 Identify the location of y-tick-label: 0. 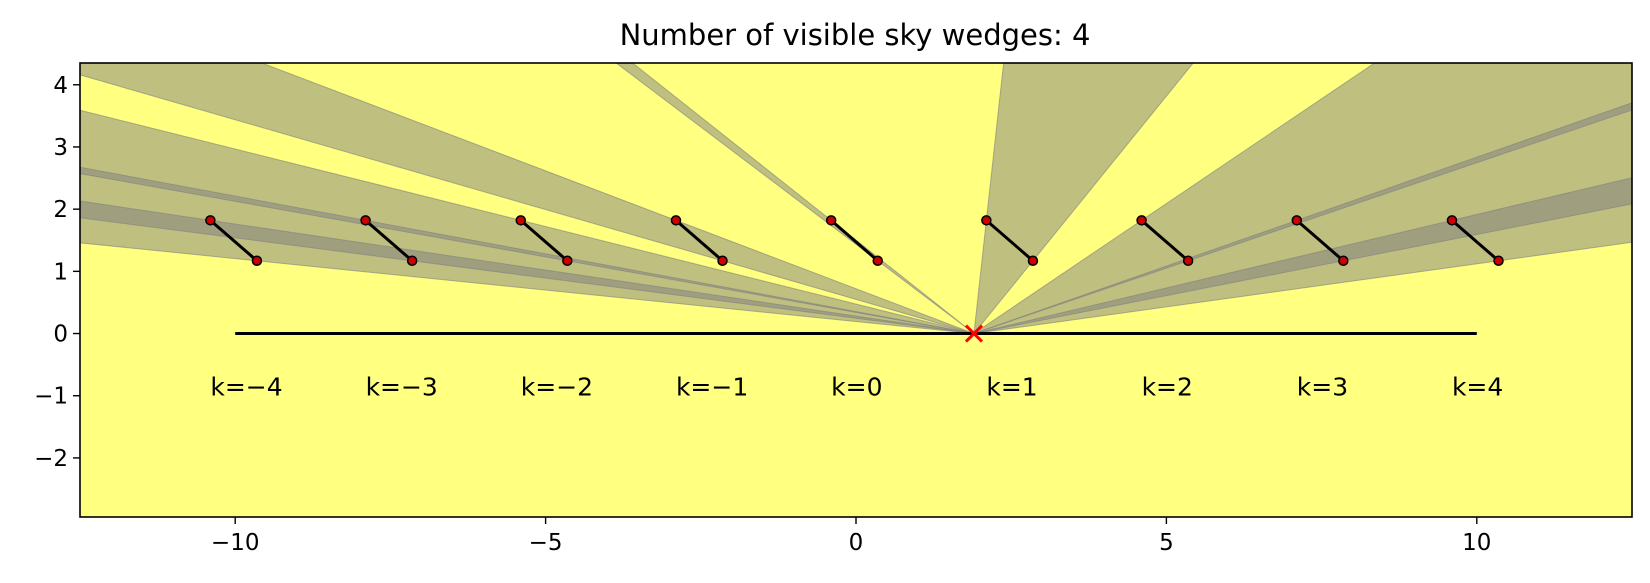
(60, 335).